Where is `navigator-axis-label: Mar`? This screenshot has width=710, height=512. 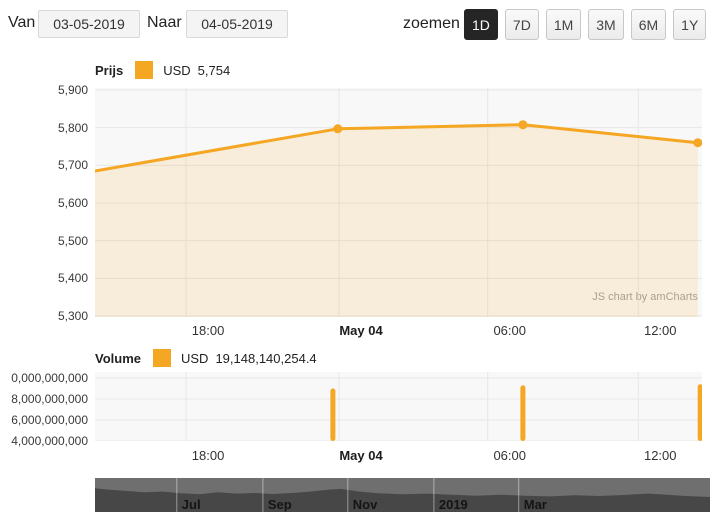 navigator-axis-label: Mar is located at coordinates (535, 504).